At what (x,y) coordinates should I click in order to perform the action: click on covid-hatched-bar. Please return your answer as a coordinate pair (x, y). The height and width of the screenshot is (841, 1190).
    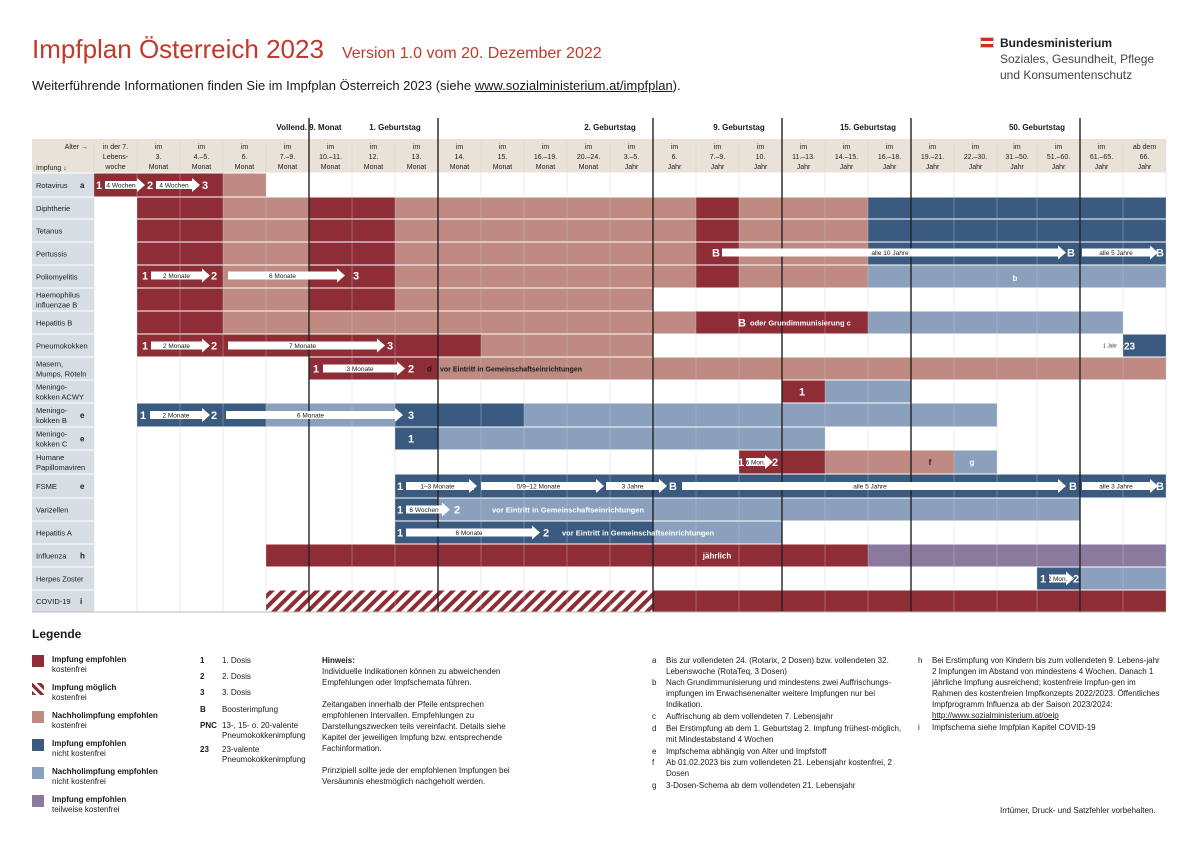
    Looking at the image, I should click on (459, 601).